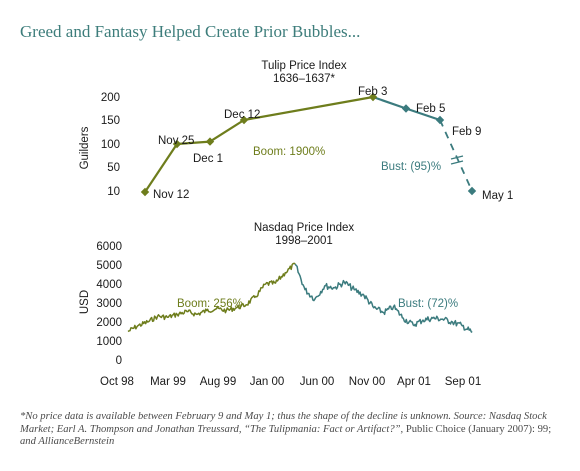  I want to click on nasdaq-x-tick-label: Jan 00, so click(267, 382).